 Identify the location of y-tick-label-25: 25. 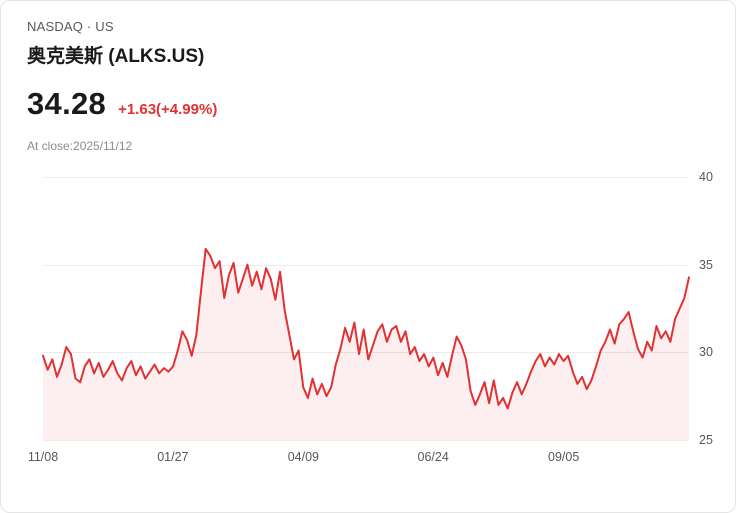
(706, 440).